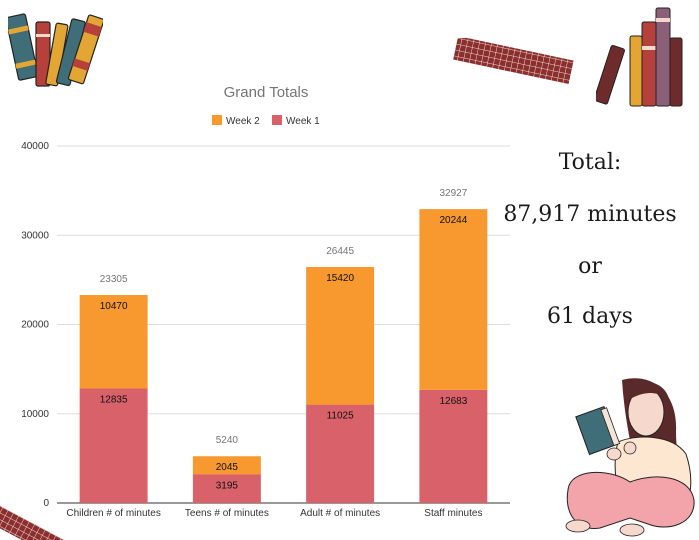 The height and width of the screenshot is (540, 699). I want to click on bar-total-label: 26445, so click(340, 251).